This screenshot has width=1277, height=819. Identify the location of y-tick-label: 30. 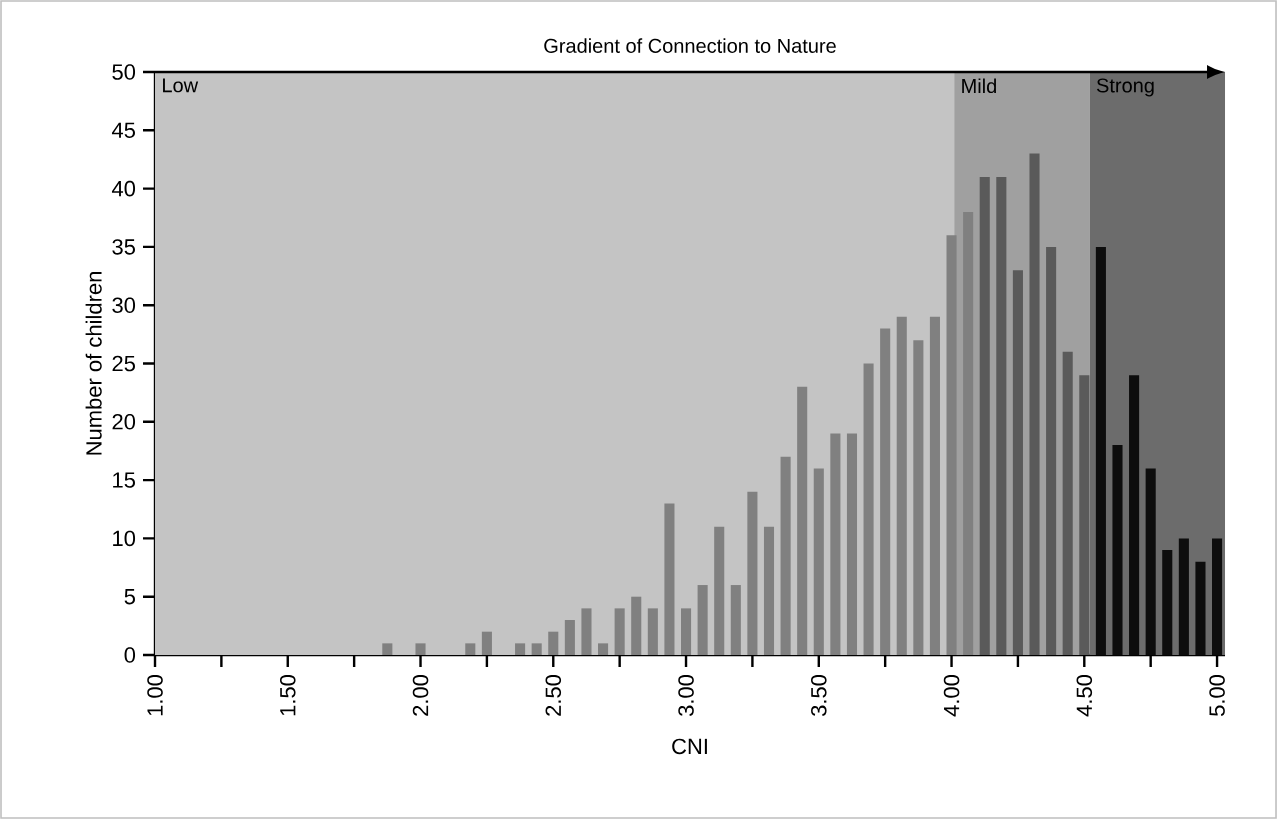
(124, 305).